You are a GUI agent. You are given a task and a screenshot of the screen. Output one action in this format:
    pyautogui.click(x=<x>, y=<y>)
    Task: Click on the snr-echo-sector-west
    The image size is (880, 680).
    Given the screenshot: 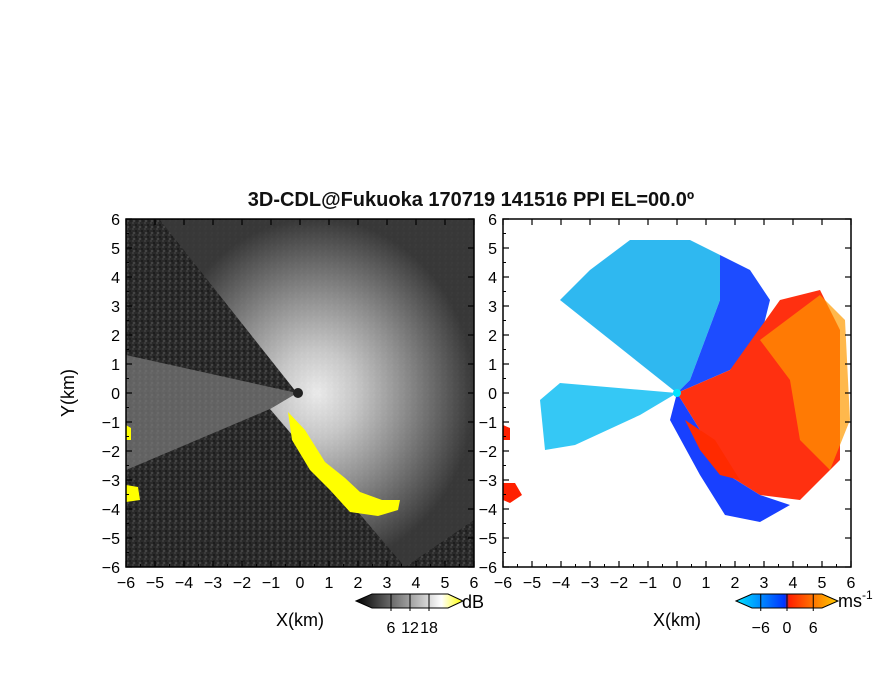 What is the action you would take?
    pyautogui.click(x=211, y=412)
    